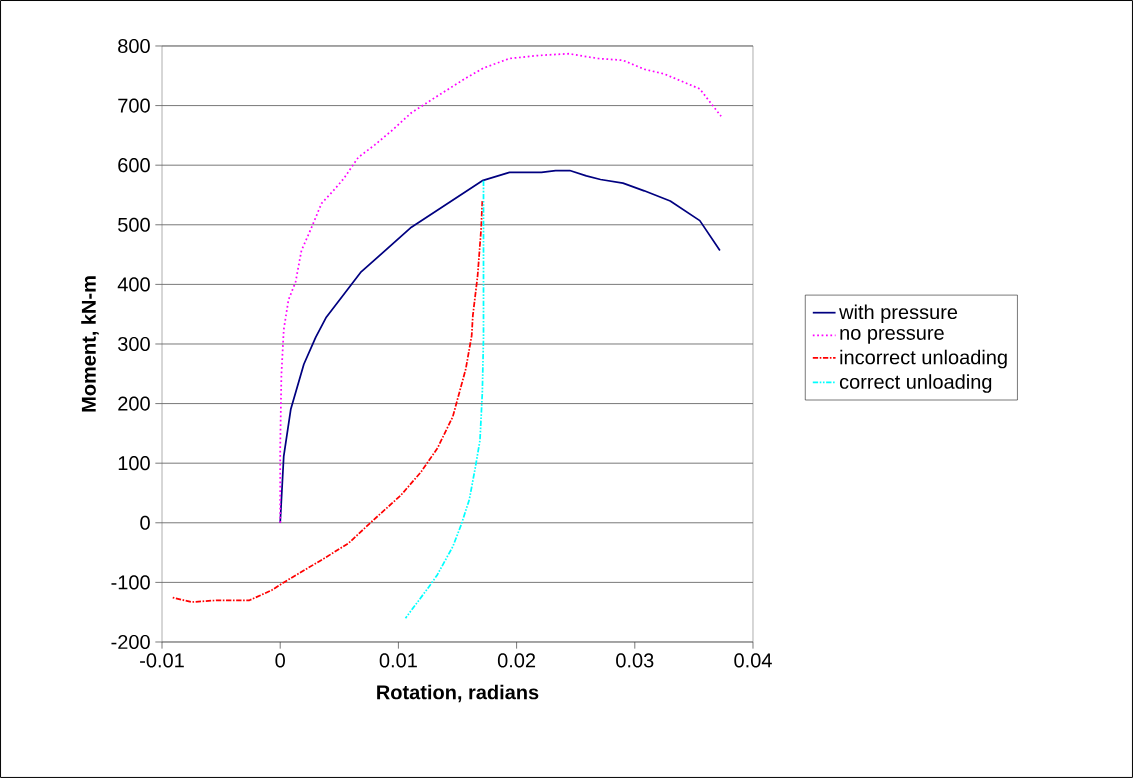 This screenshot has height=778, width=1133. I want to click on legend-label: incorrect unloading, so click(923, 359).